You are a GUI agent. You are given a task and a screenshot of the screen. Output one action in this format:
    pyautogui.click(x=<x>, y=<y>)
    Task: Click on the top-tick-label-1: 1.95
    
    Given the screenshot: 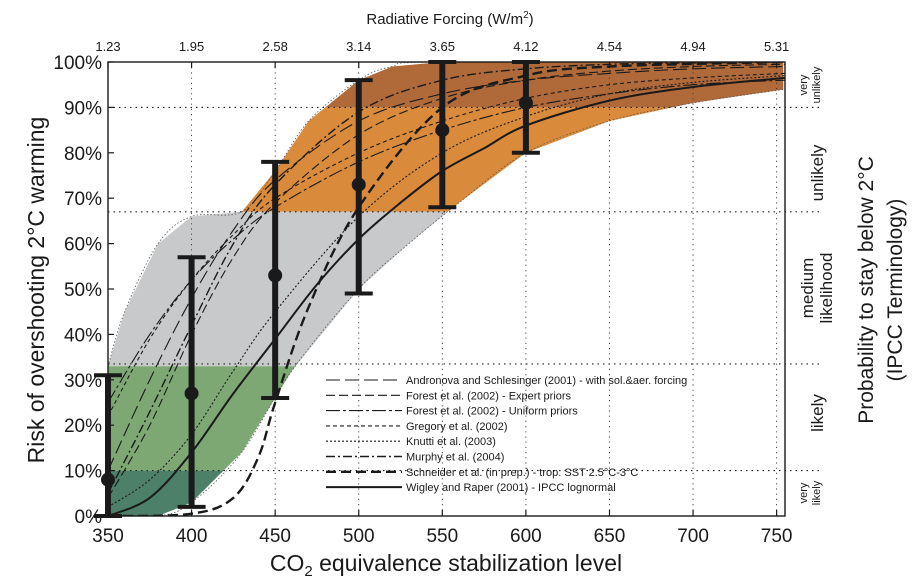 What is the action you would take?
    pyautogui.click(x=191, y=46)
    